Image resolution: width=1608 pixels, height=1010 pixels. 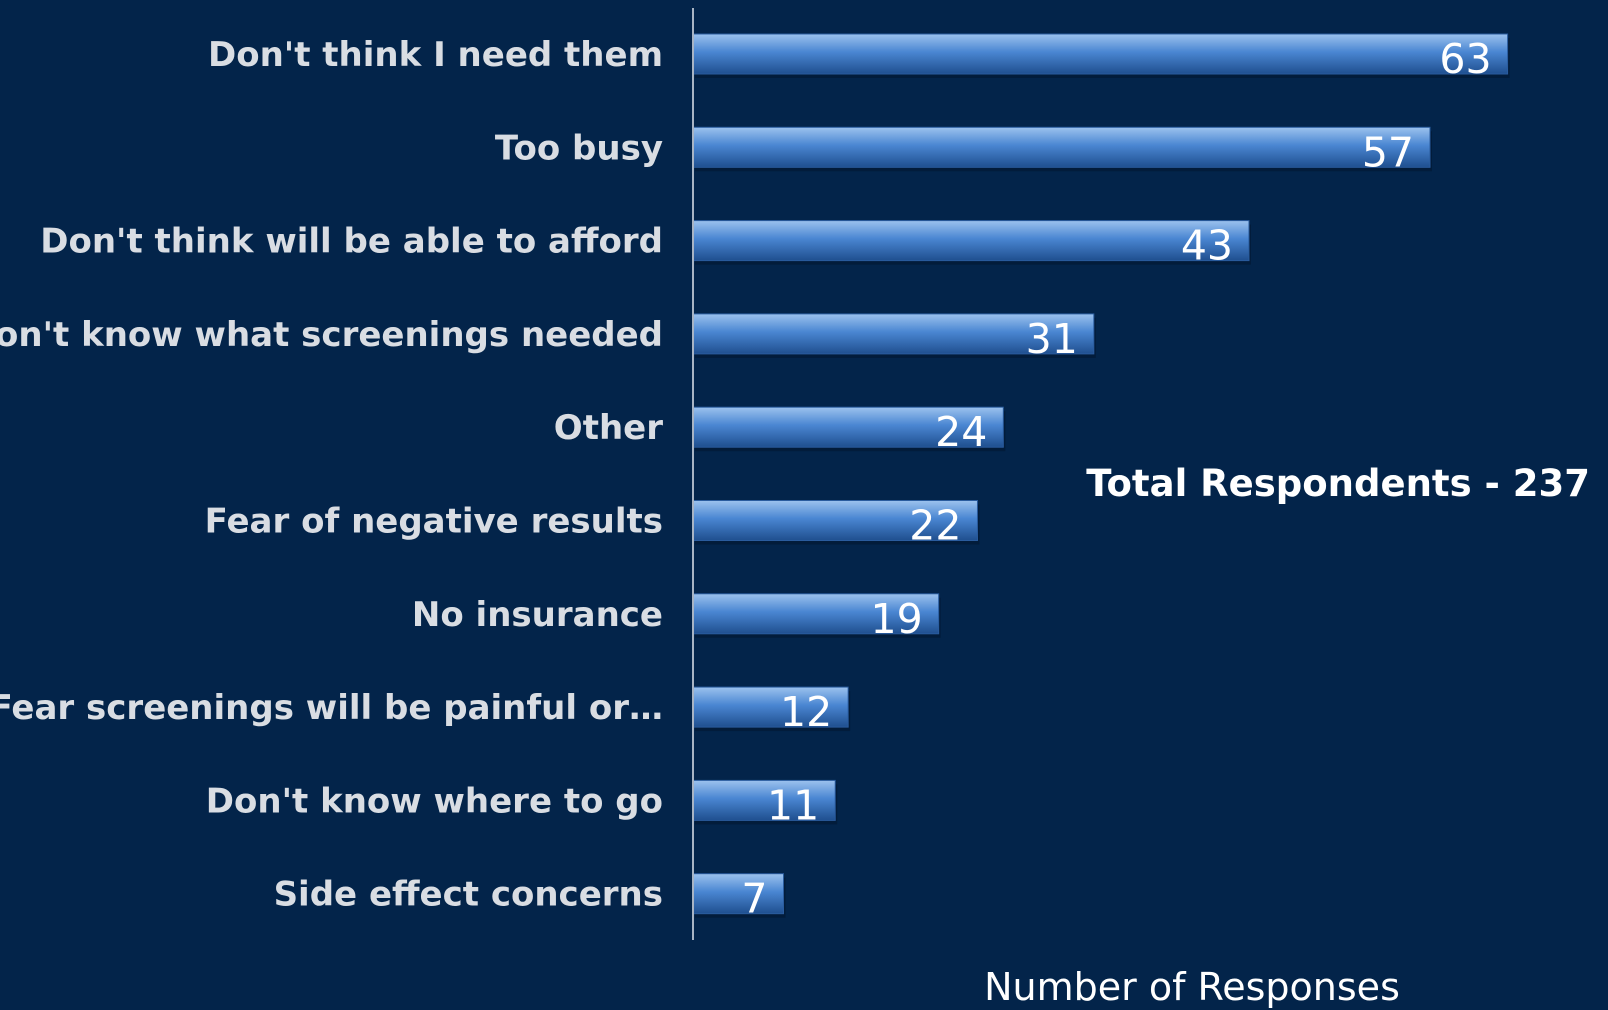 I want to click on category-label-other: Other, so click(x=608, y=428).